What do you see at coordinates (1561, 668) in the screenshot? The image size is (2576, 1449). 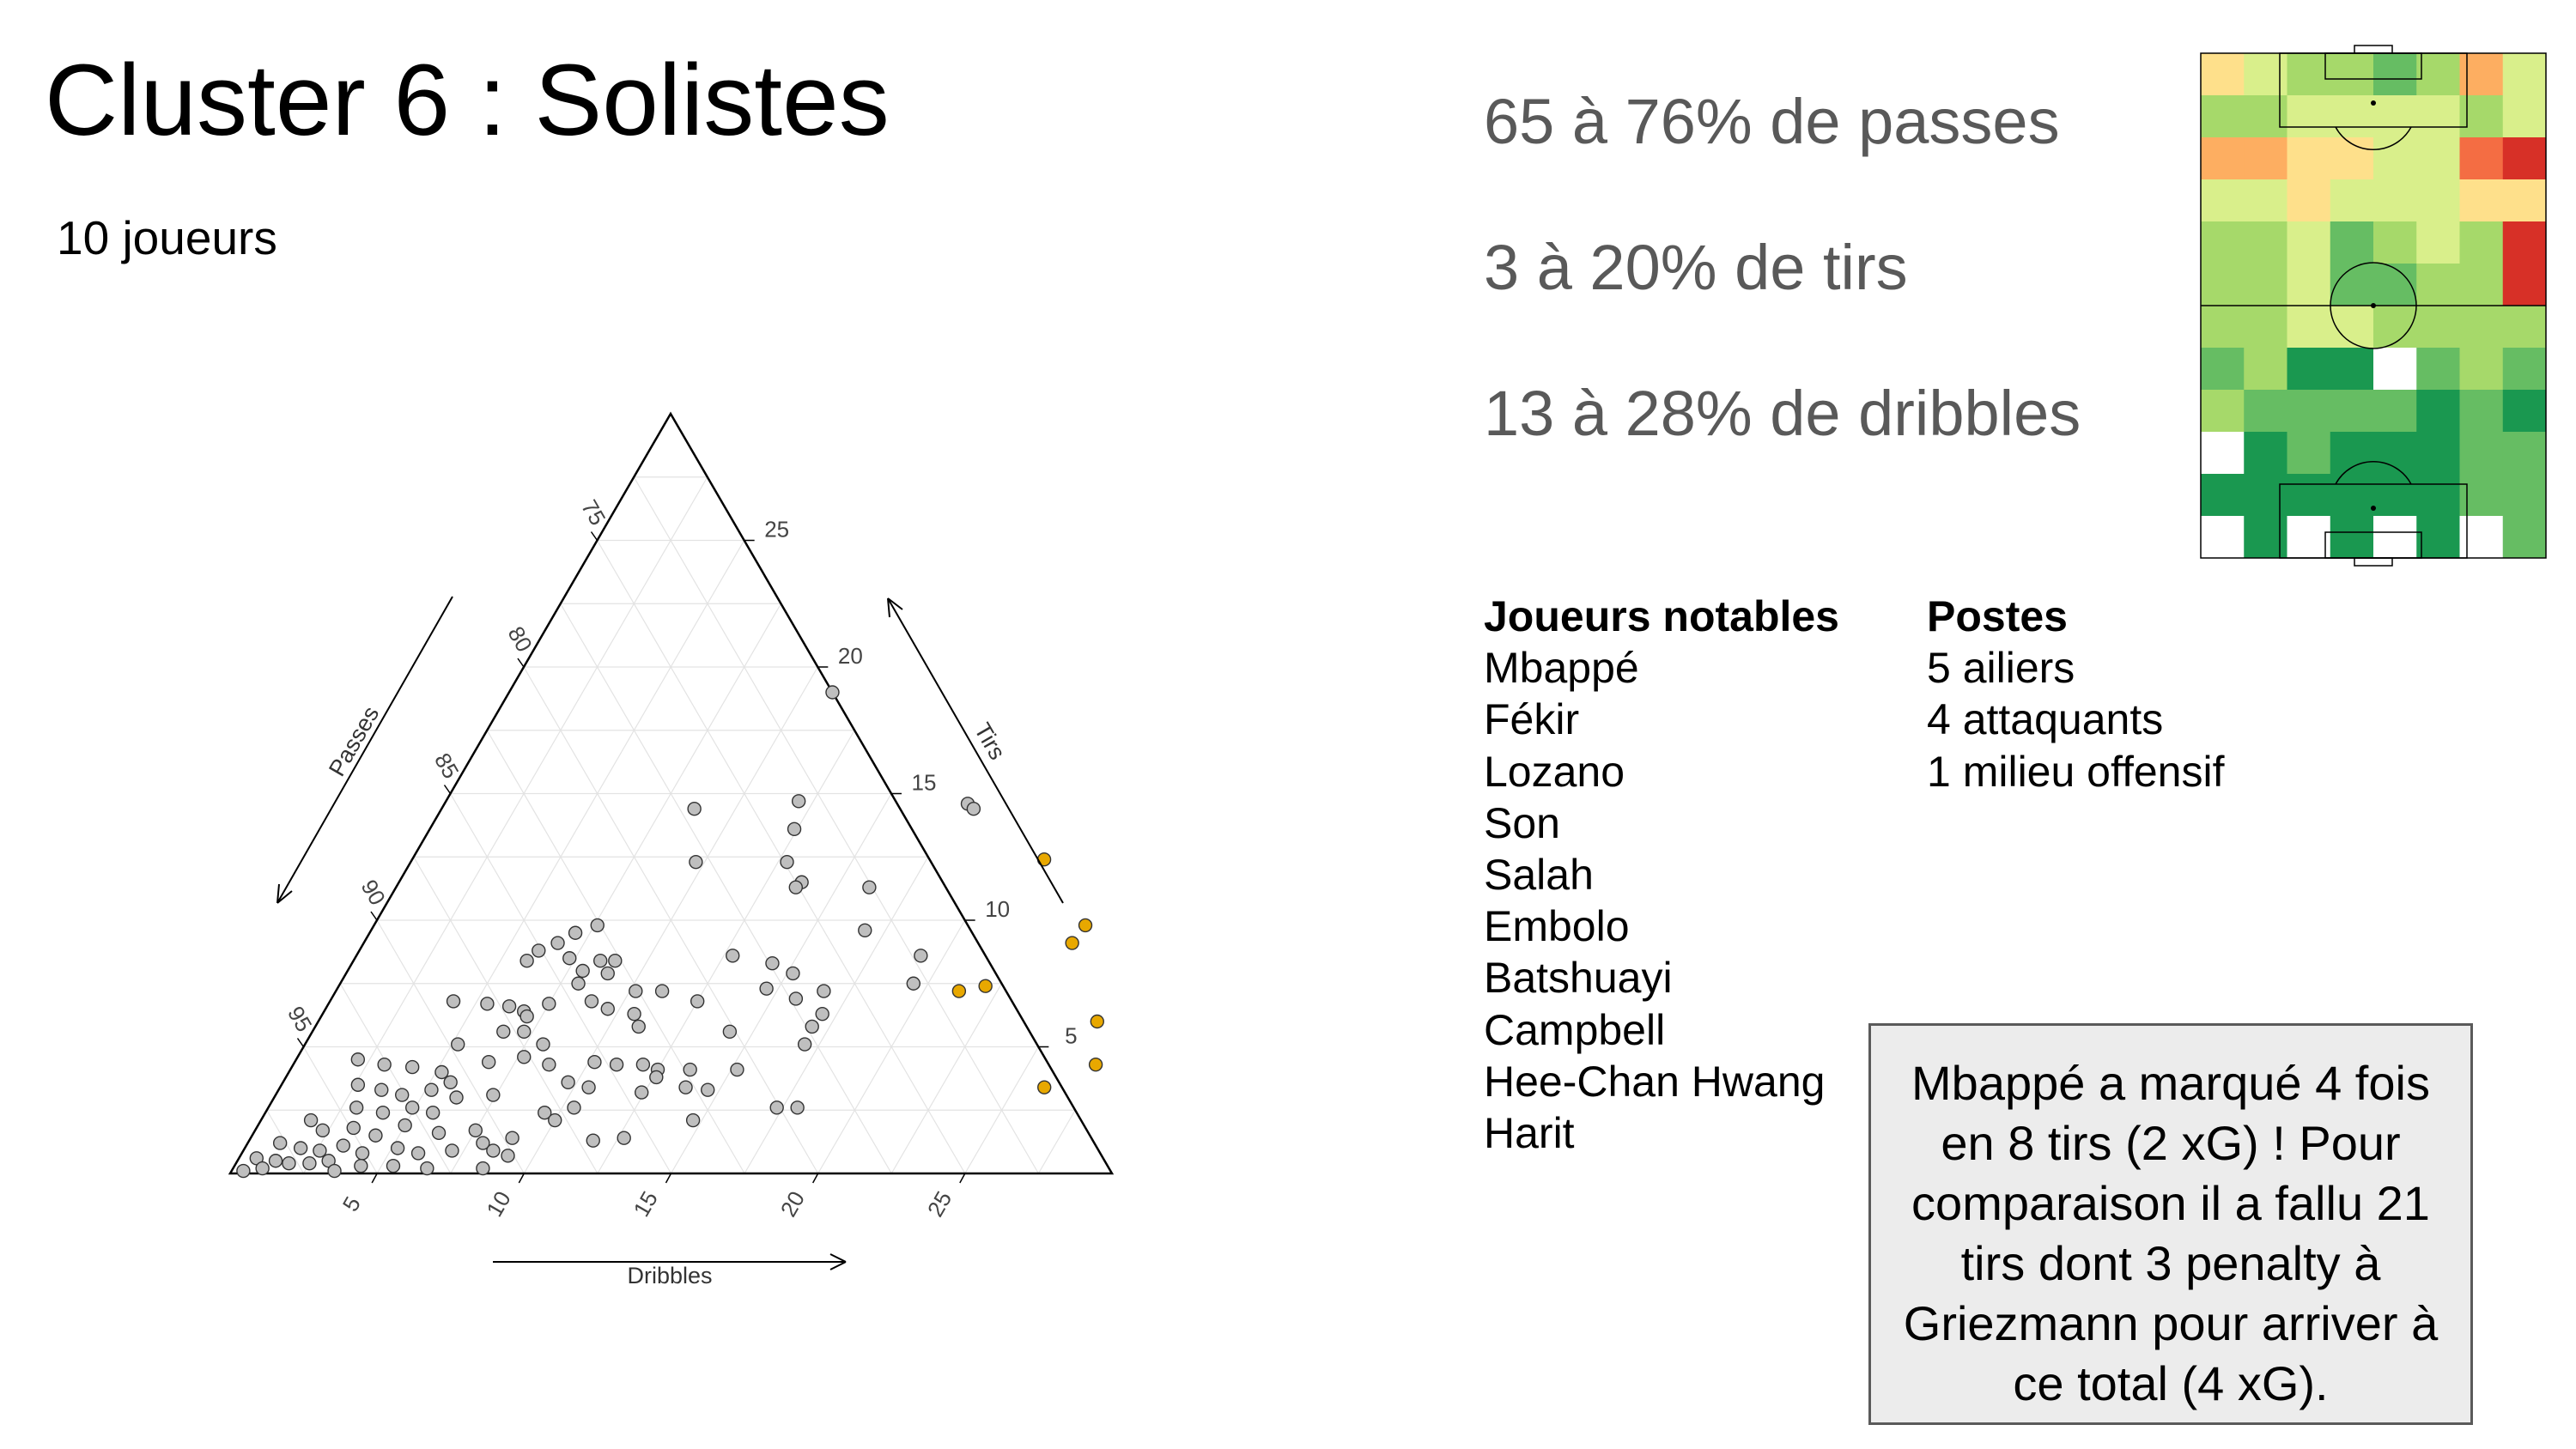 I see `list-item: Mbappé` at bounding box center [1561, 668].